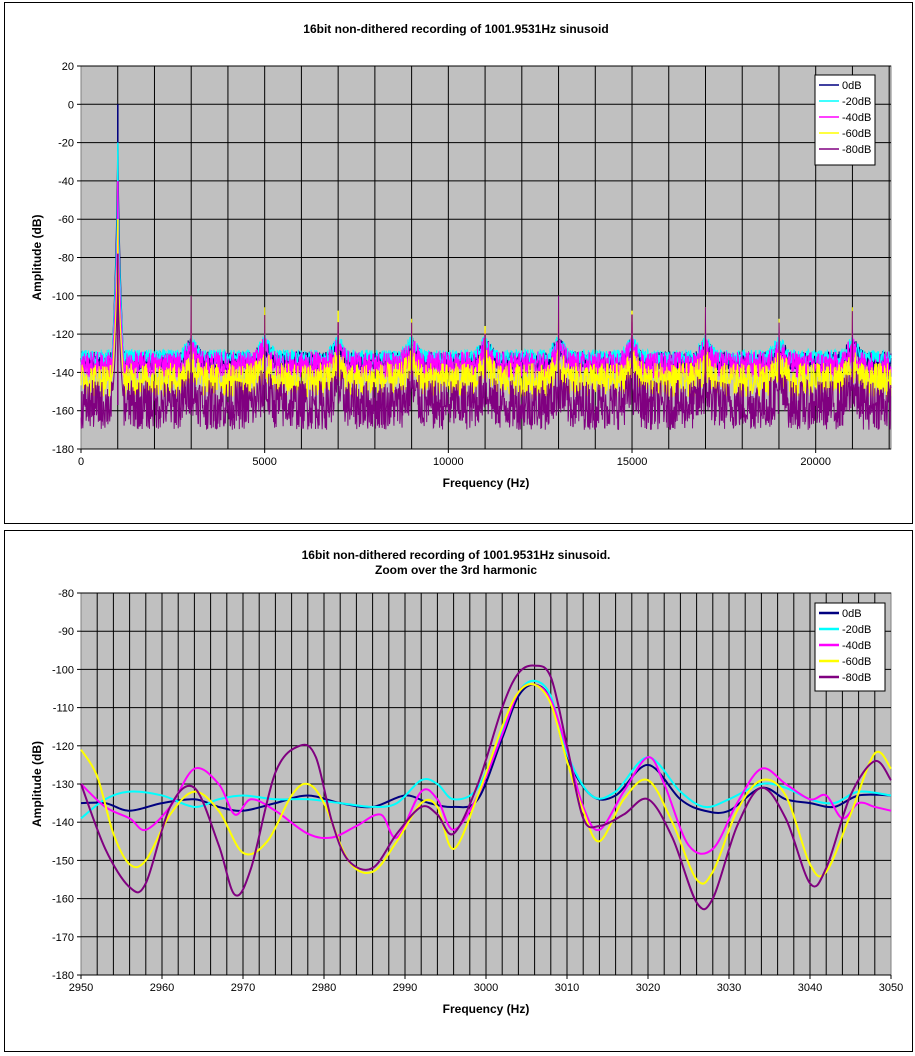 The width and height of the screenshot is (915, 1056). What do you see at coordinates (486, 988) in the screenshot?
I see `x-tick-label: 3000` at bounding box center [486, 988].